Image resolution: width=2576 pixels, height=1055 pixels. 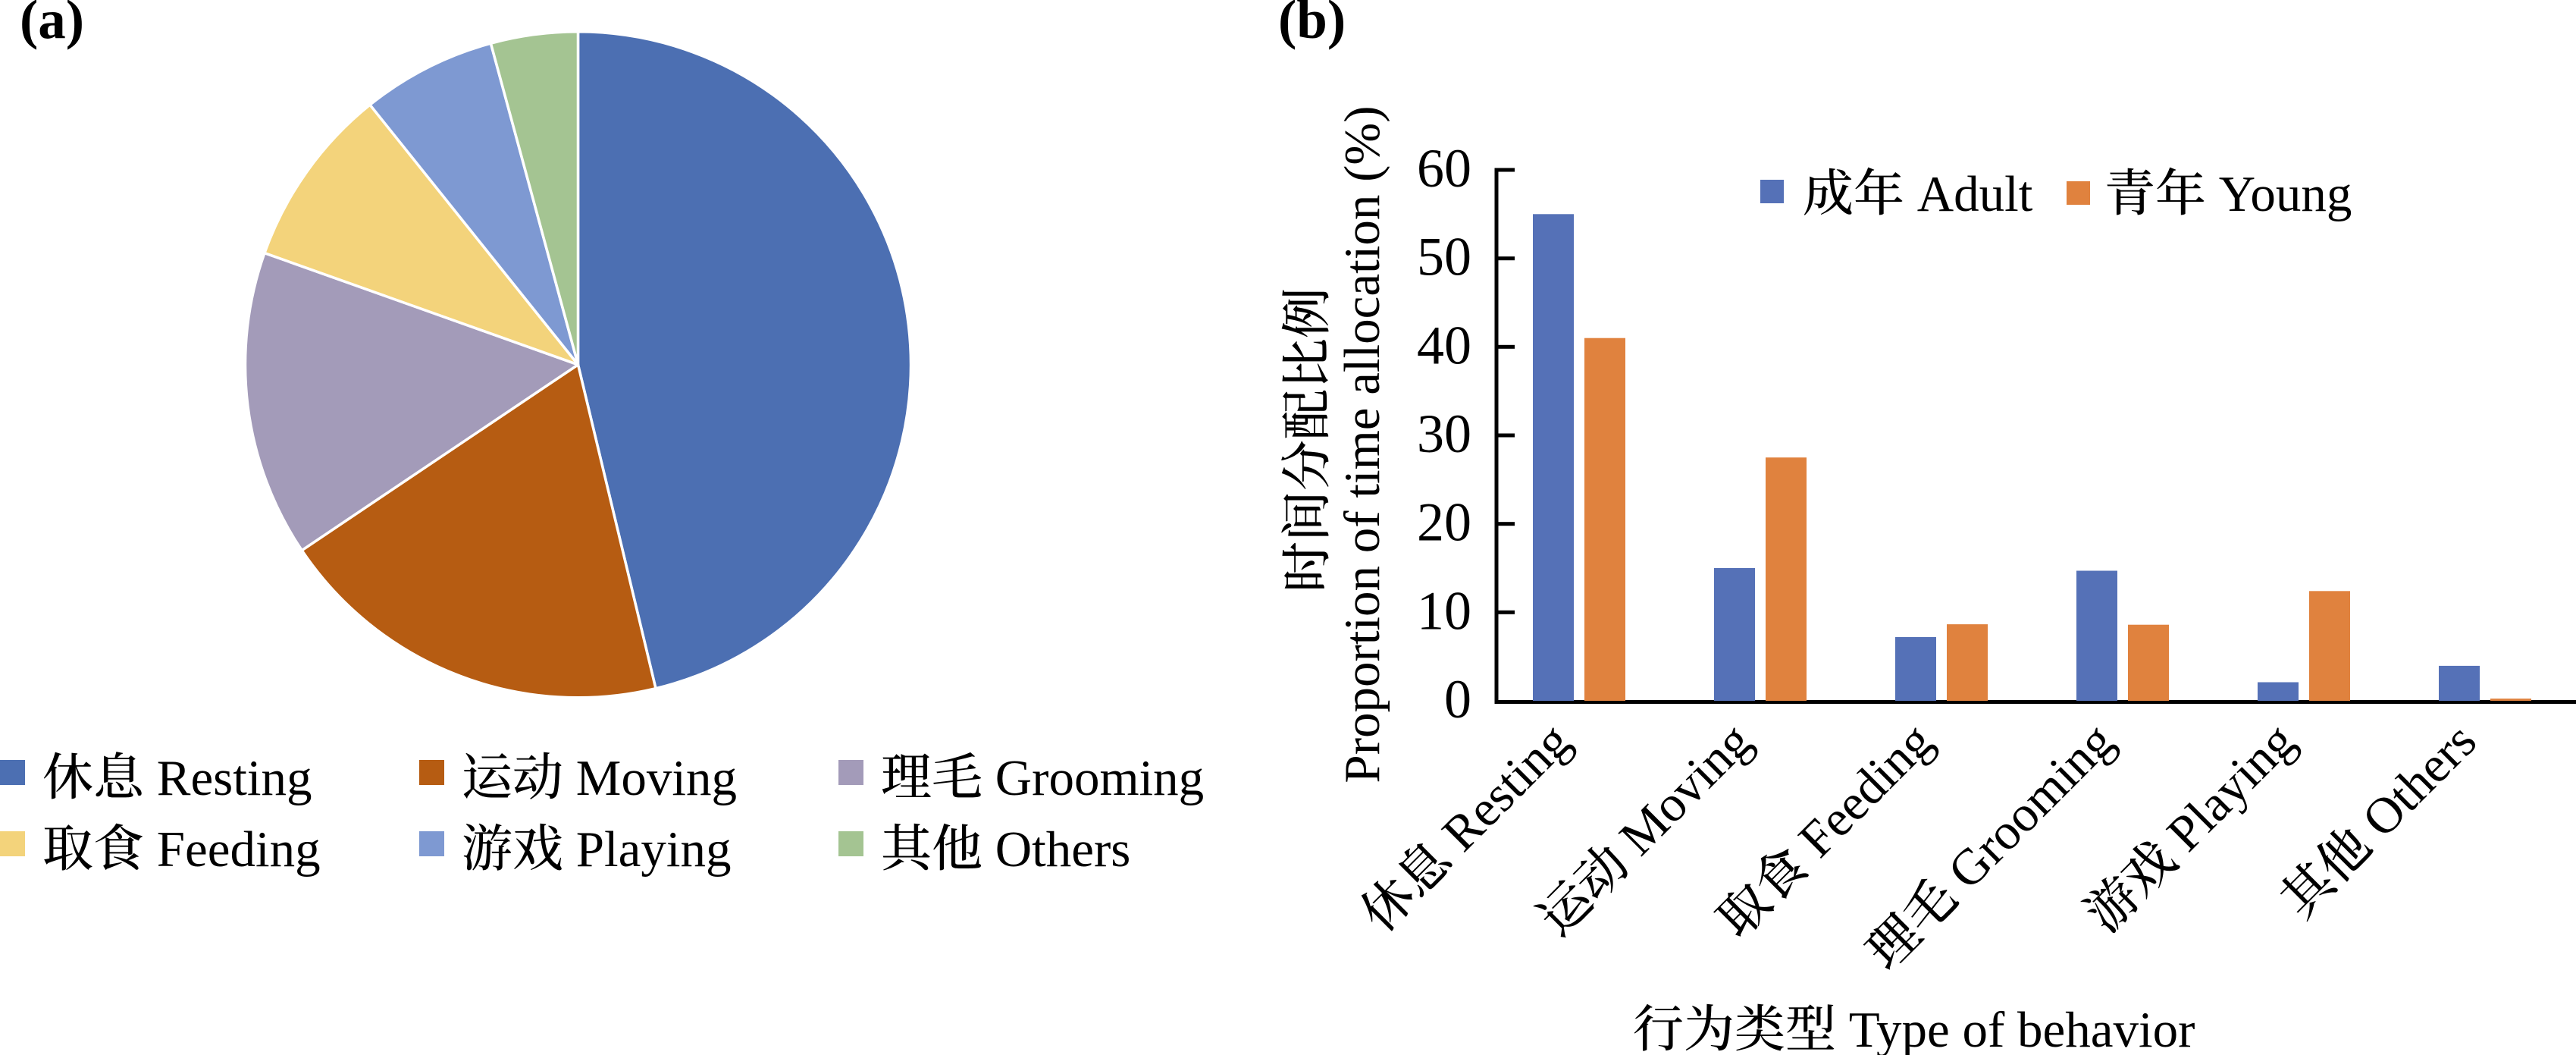 What do you see at coordinates (228, 778) in the screenshot?
I see `svg-text: Resting` at bounding box center [228, 778].